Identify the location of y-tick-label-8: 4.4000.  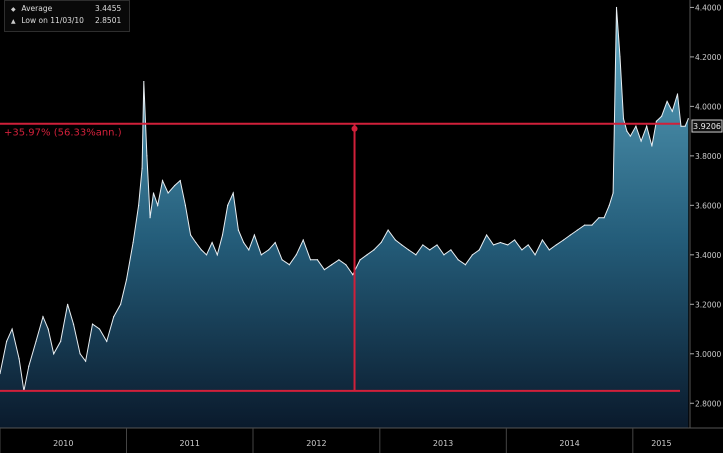
(708, 7).